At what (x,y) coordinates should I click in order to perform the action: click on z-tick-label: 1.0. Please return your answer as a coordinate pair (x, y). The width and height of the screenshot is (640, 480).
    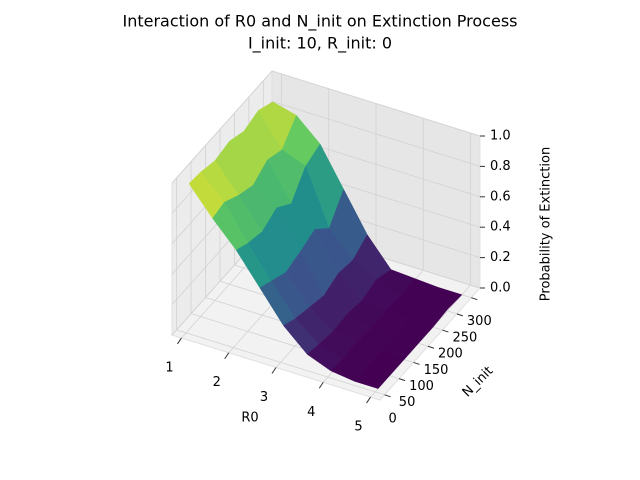
    Looking at the image, I should click on (500, 136).